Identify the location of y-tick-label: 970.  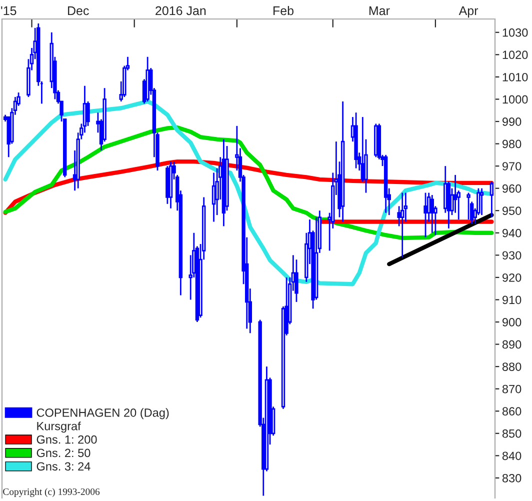
(512, 166).